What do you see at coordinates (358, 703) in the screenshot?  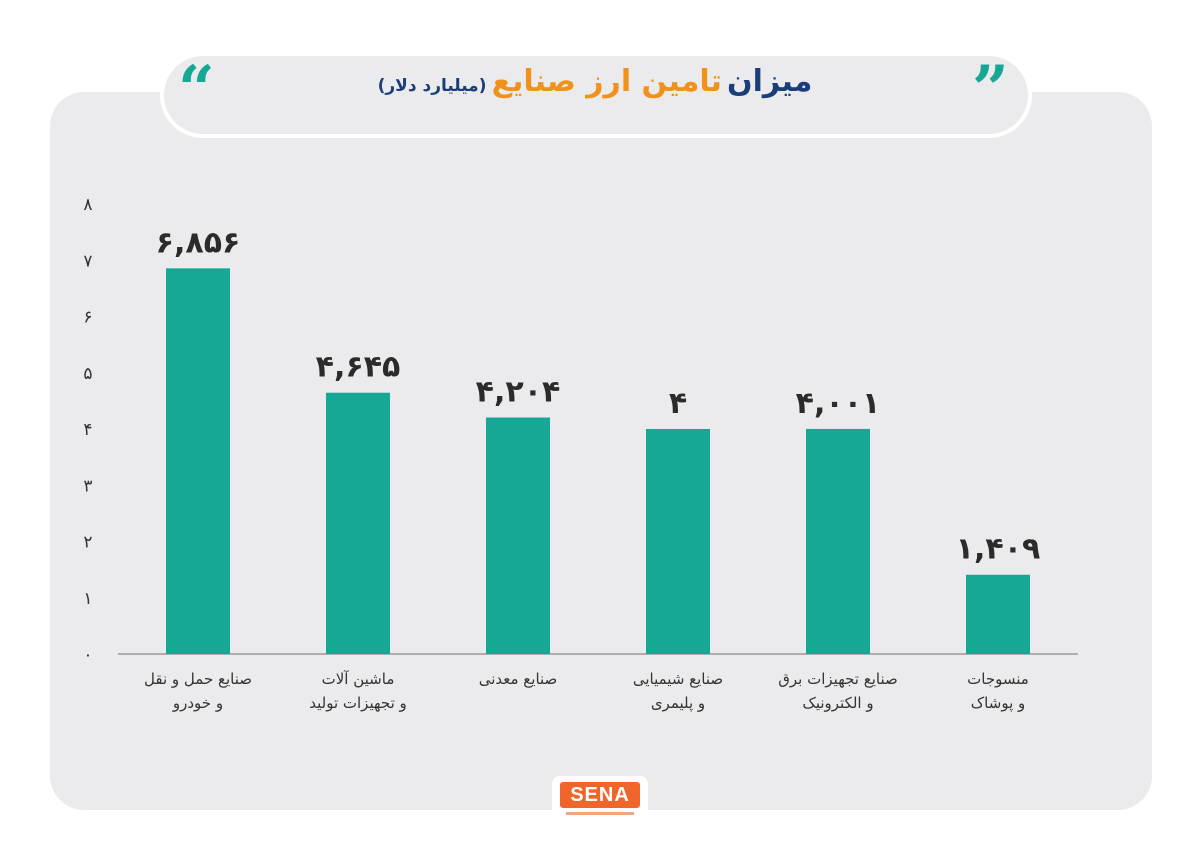 I see `category-label: و تجهیزات تولید` at bounding box center [358, 703].